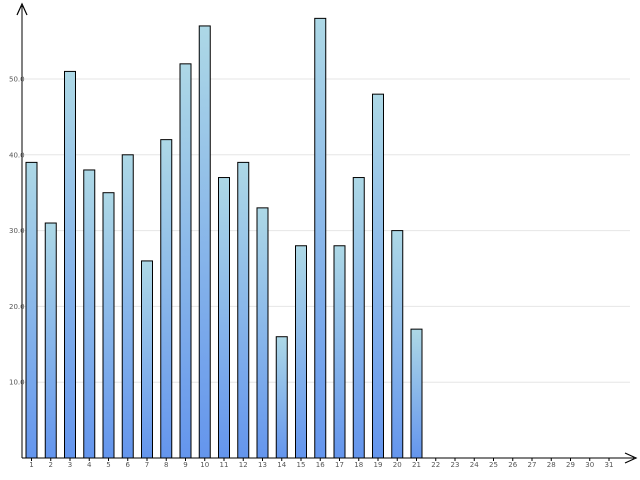  What do you see at coordinates (474, 465) in the screenshot?
I see `x-tick-label: 24` at bounding box center [474, 465].